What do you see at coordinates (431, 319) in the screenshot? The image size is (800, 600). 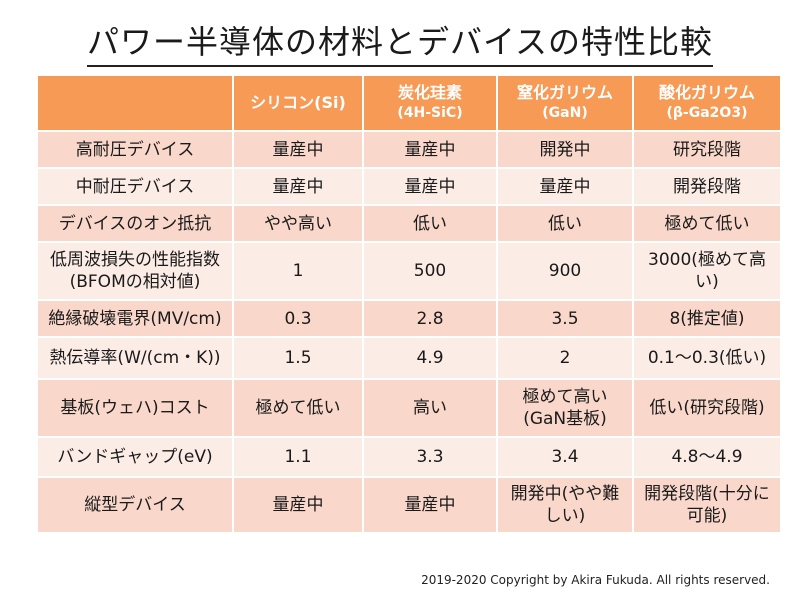 I see `table-cell: 2.8` at bounding box center [431, 319].